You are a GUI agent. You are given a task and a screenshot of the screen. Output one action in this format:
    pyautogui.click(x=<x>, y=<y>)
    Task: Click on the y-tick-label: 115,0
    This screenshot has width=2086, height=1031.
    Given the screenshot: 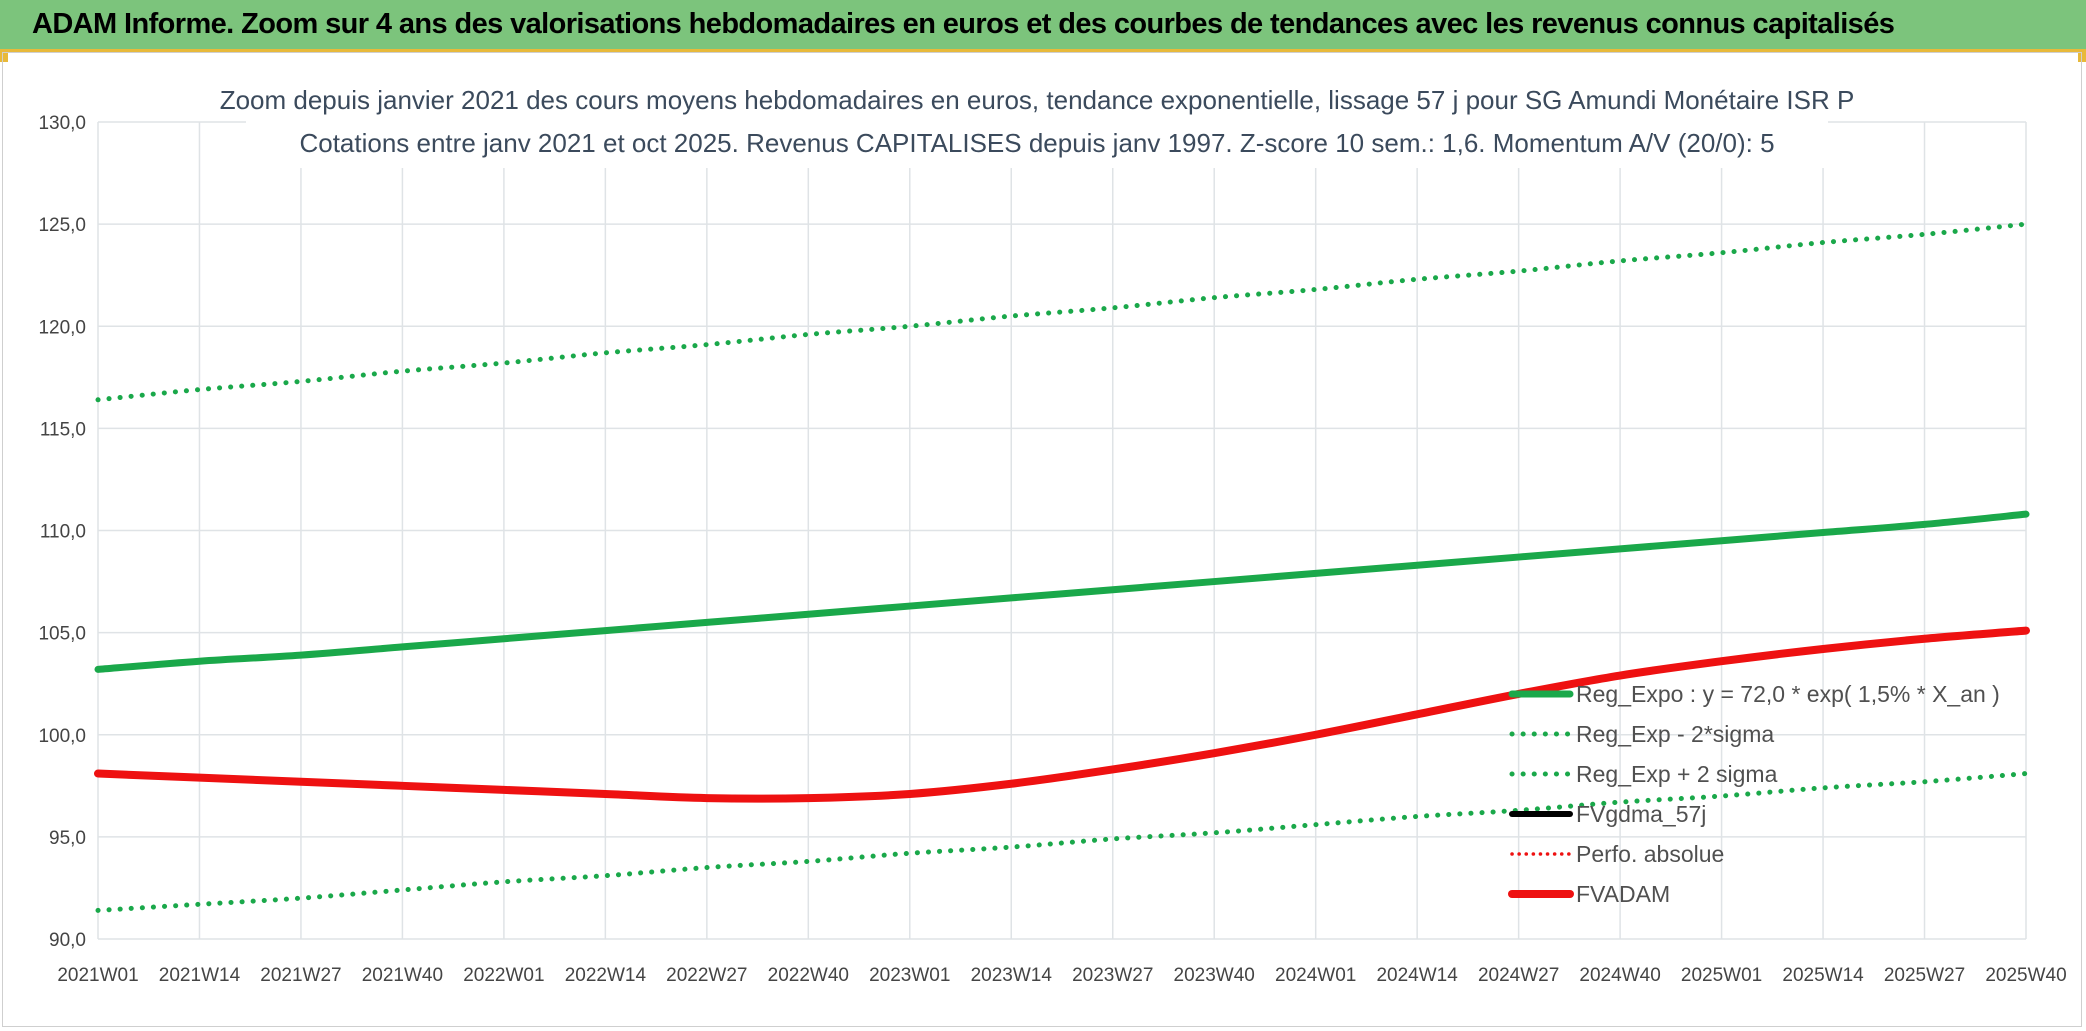 What is the action you would take?
    pyautogui.click(x=63, y=429)
    